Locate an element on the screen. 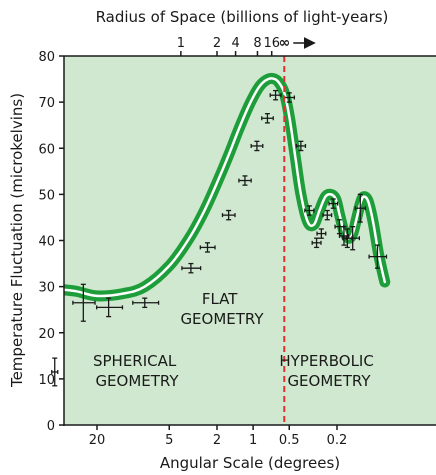 The width and height of the screenshot is (436, 475). y-tick-label: 40 is located at coordinates (46, 242).